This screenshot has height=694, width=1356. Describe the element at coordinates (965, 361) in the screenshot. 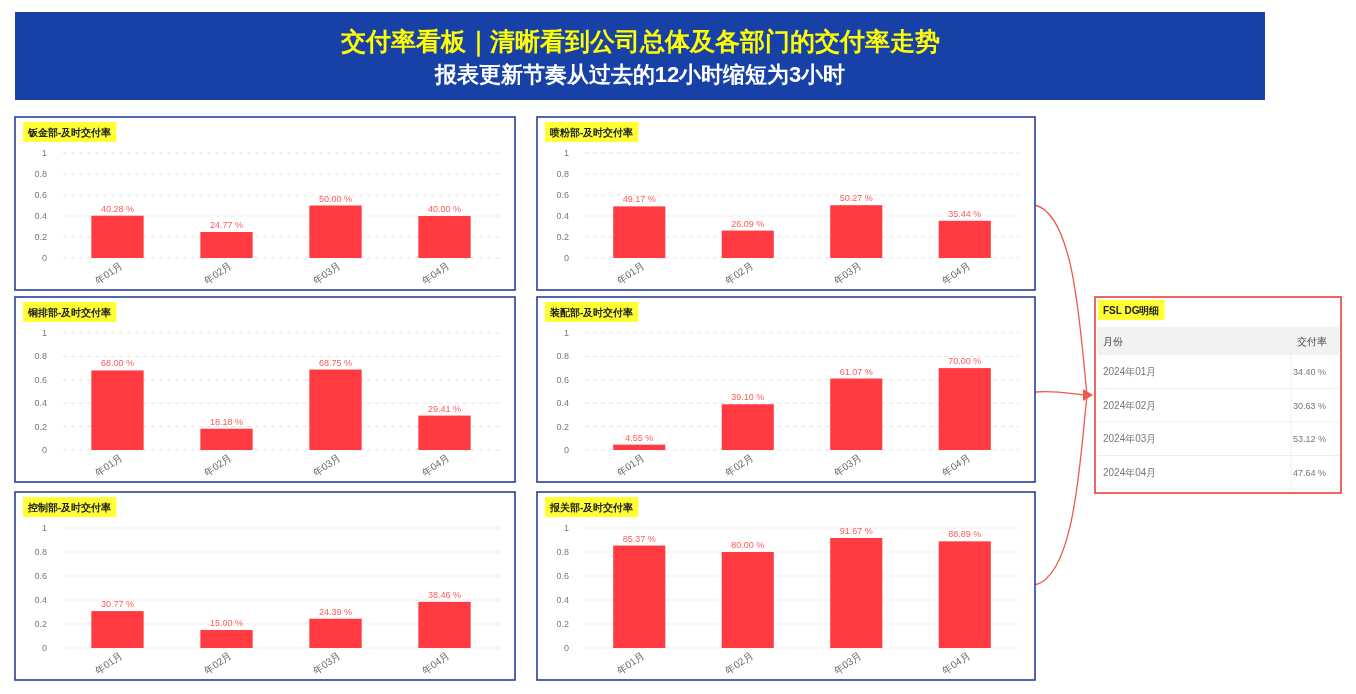

I see `data-label: 70.00 %` at that location.